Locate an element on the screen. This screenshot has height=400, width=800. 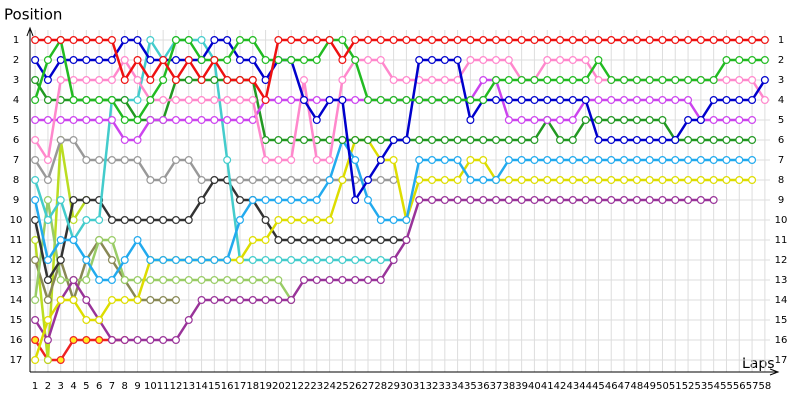
x-tick-label: 39 is located at coordinates (521, 386).